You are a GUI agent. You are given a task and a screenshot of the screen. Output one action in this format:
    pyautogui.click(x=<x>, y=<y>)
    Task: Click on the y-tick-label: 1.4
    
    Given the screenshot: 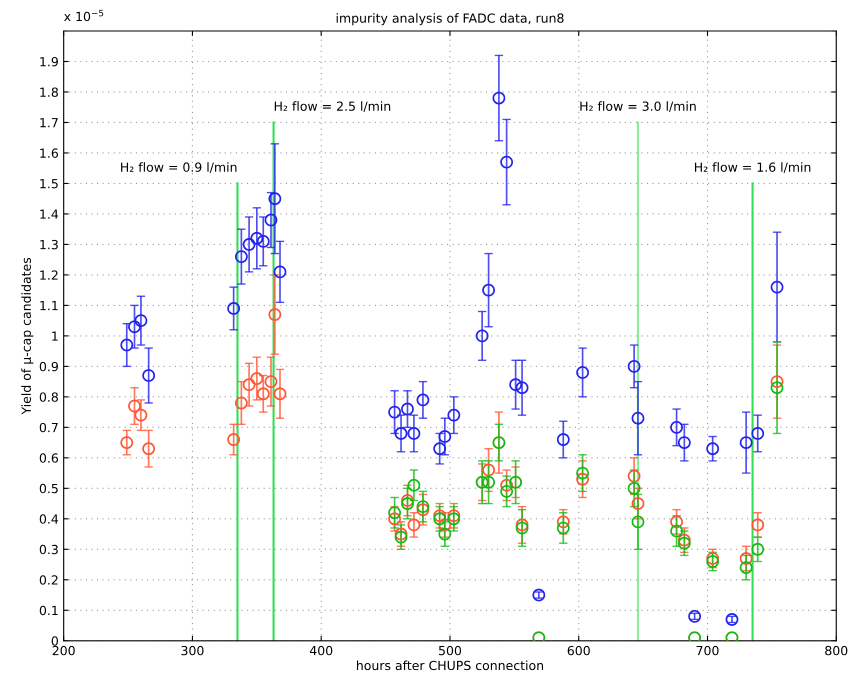 What is the action you would take?
    pyautogui.click(x=49, y=214)
    